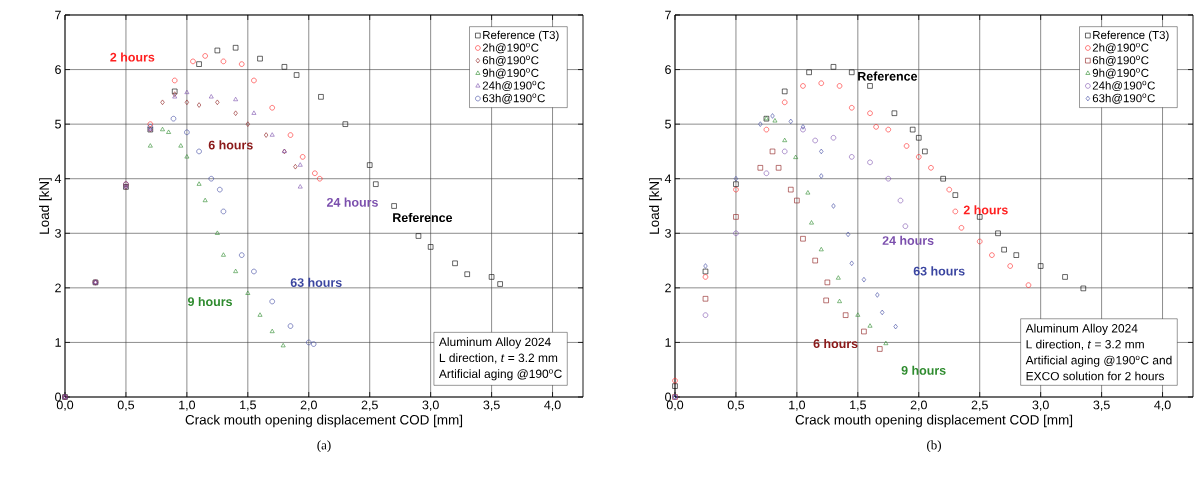 Image resolution: width=1202 pixels, height=490 pixels. I want to click on text: (b), so click(934, 446).